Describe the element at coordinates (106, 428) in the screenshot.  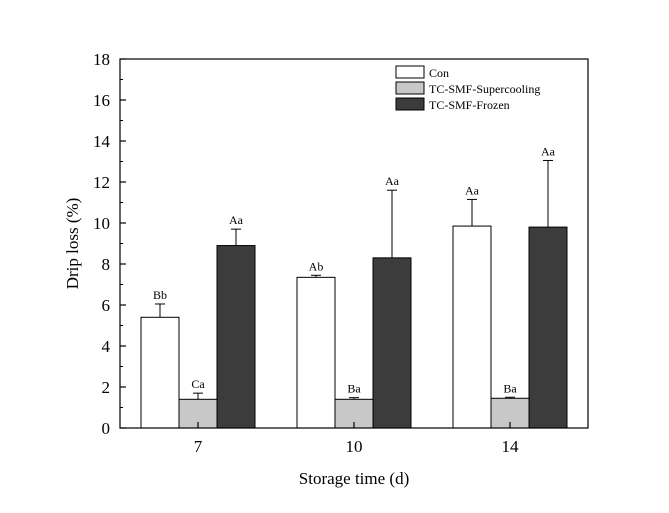
I see `y-tick-label: 0` at that location.